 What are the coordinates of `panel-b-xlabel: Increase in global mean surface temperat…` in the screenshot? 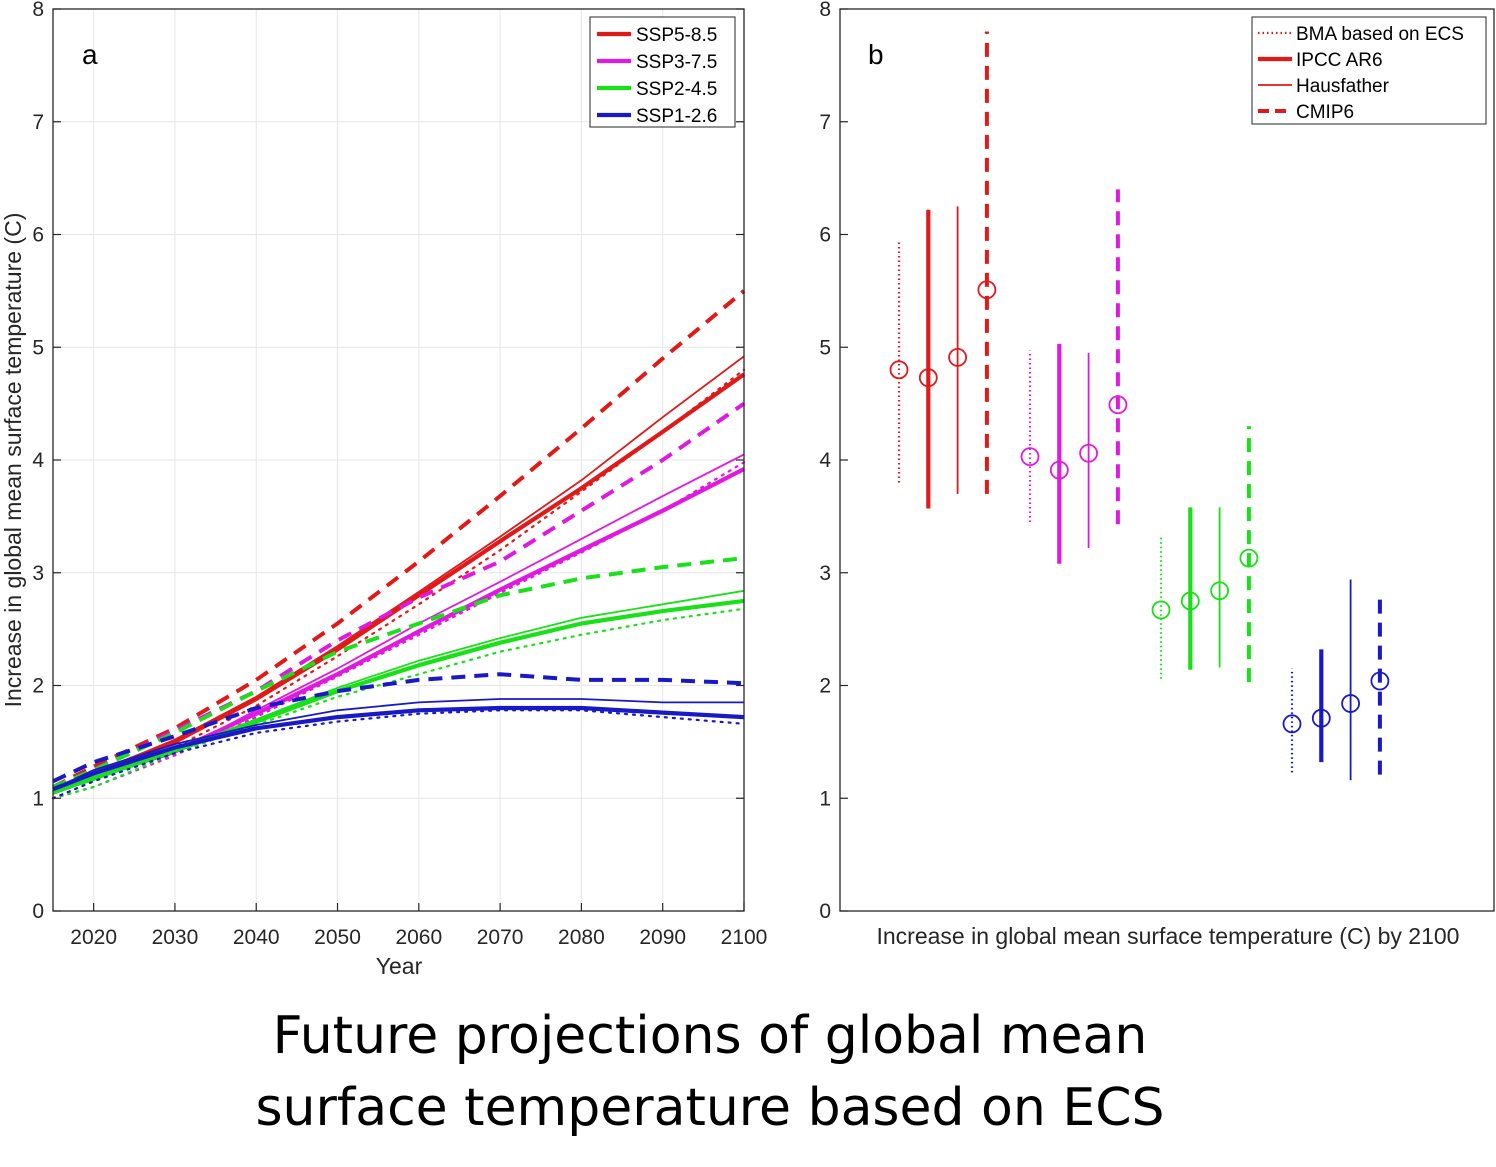 It's located at (1168, 936).